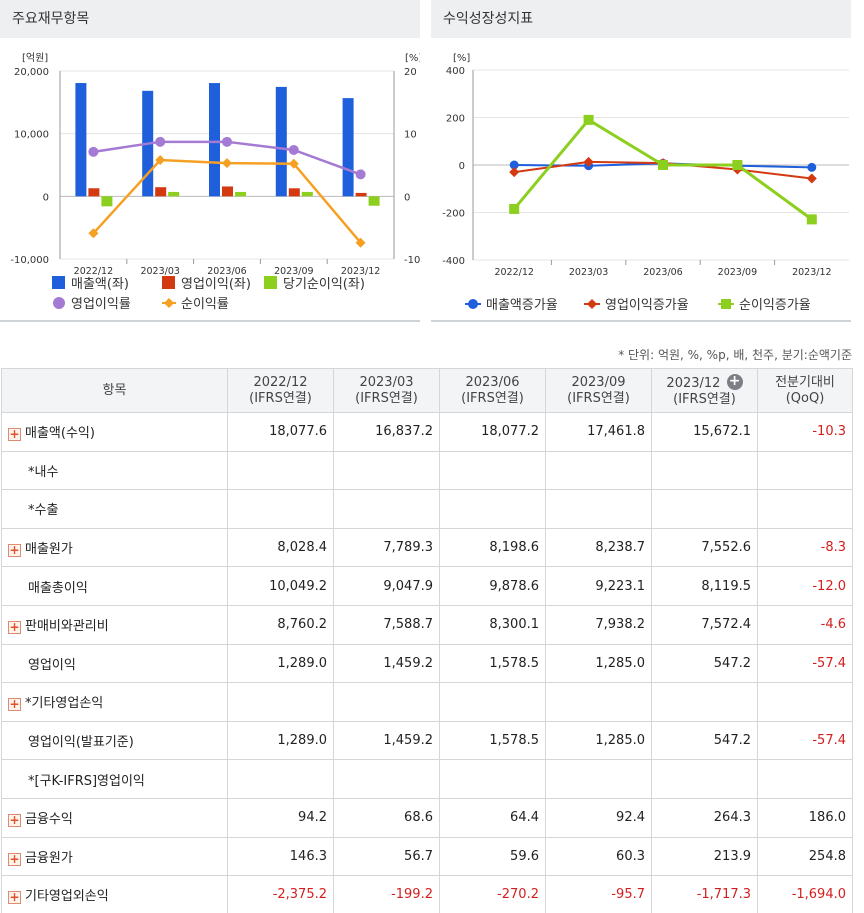  Describe the element at coordinates (52, 665) in the screenshot. I see `row-label-text: 영업이익` at that location.